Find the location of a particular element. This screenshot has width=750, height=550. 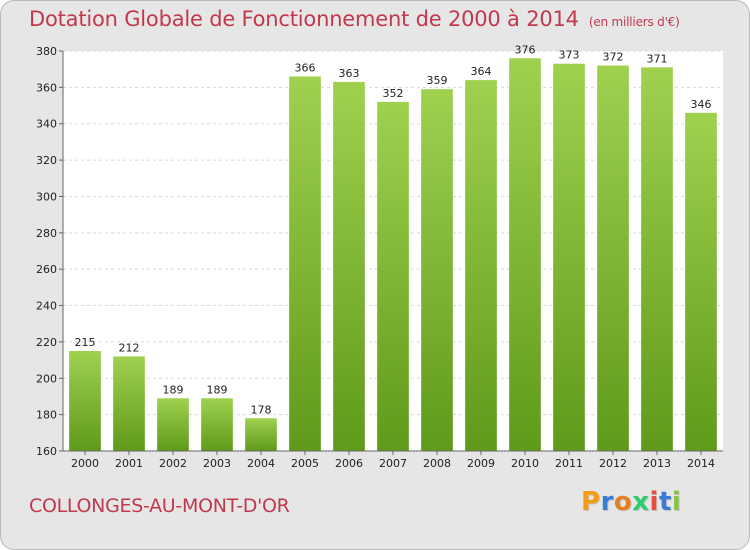

logo-letter: o is located at coordinates (623, 502).